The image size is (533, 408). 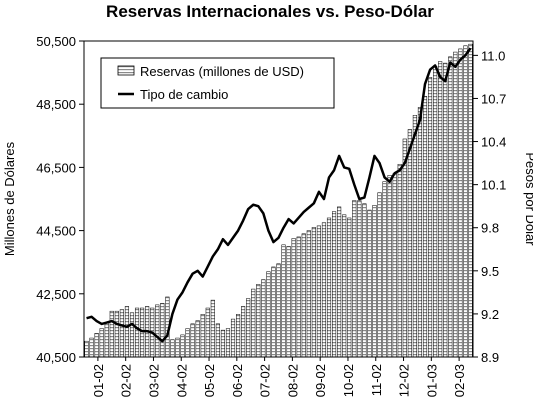 What do you see at coordinates (490, 271) in the screenshot?
I see `y2-tick-label: 9.5` at bounding box center [490, 271].